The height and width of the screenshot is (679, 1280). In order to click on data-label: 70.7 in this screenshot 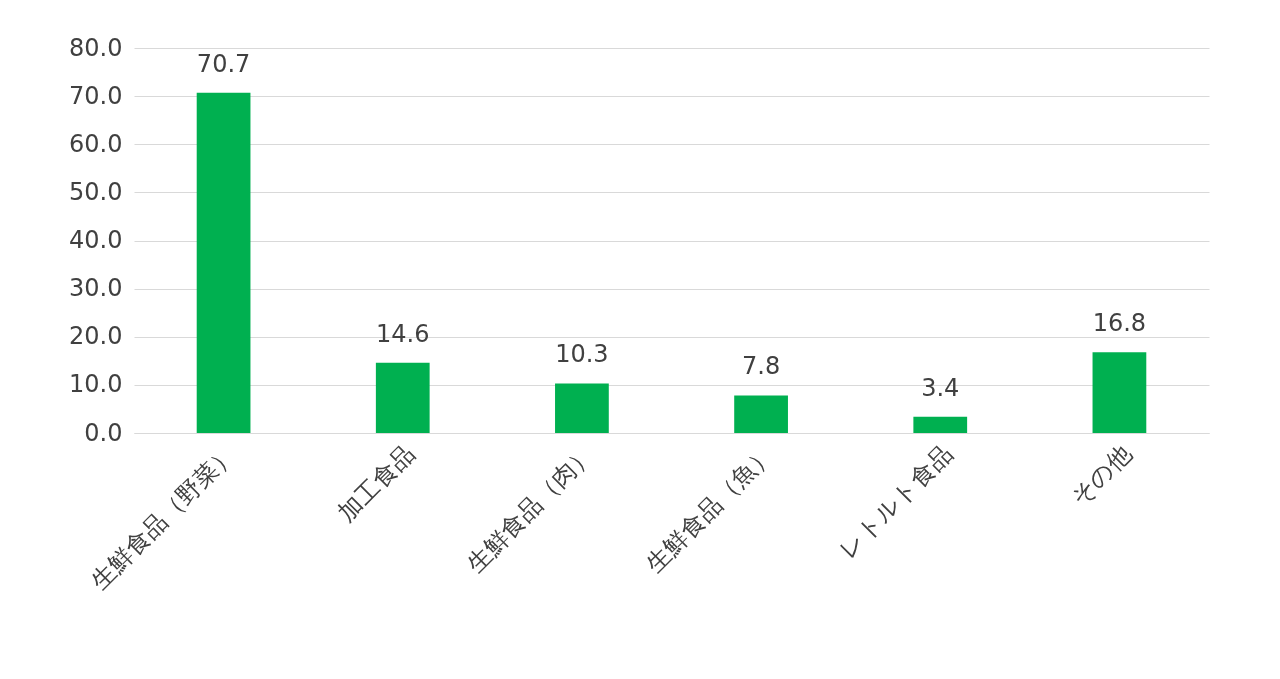, I will do `click(223, 63)`.